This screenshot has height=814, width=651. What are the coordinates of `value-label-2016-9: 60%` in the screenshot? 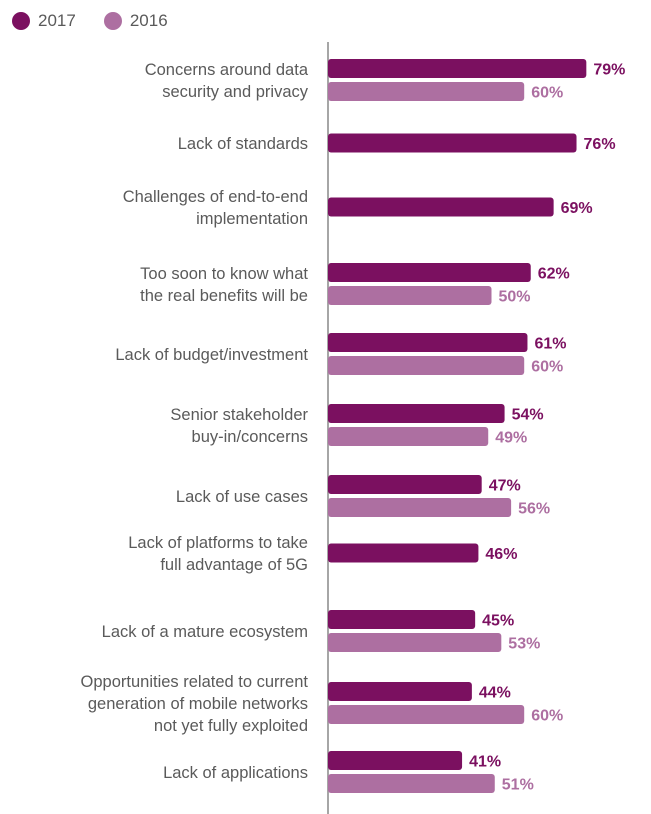 It's located at (547, 716).